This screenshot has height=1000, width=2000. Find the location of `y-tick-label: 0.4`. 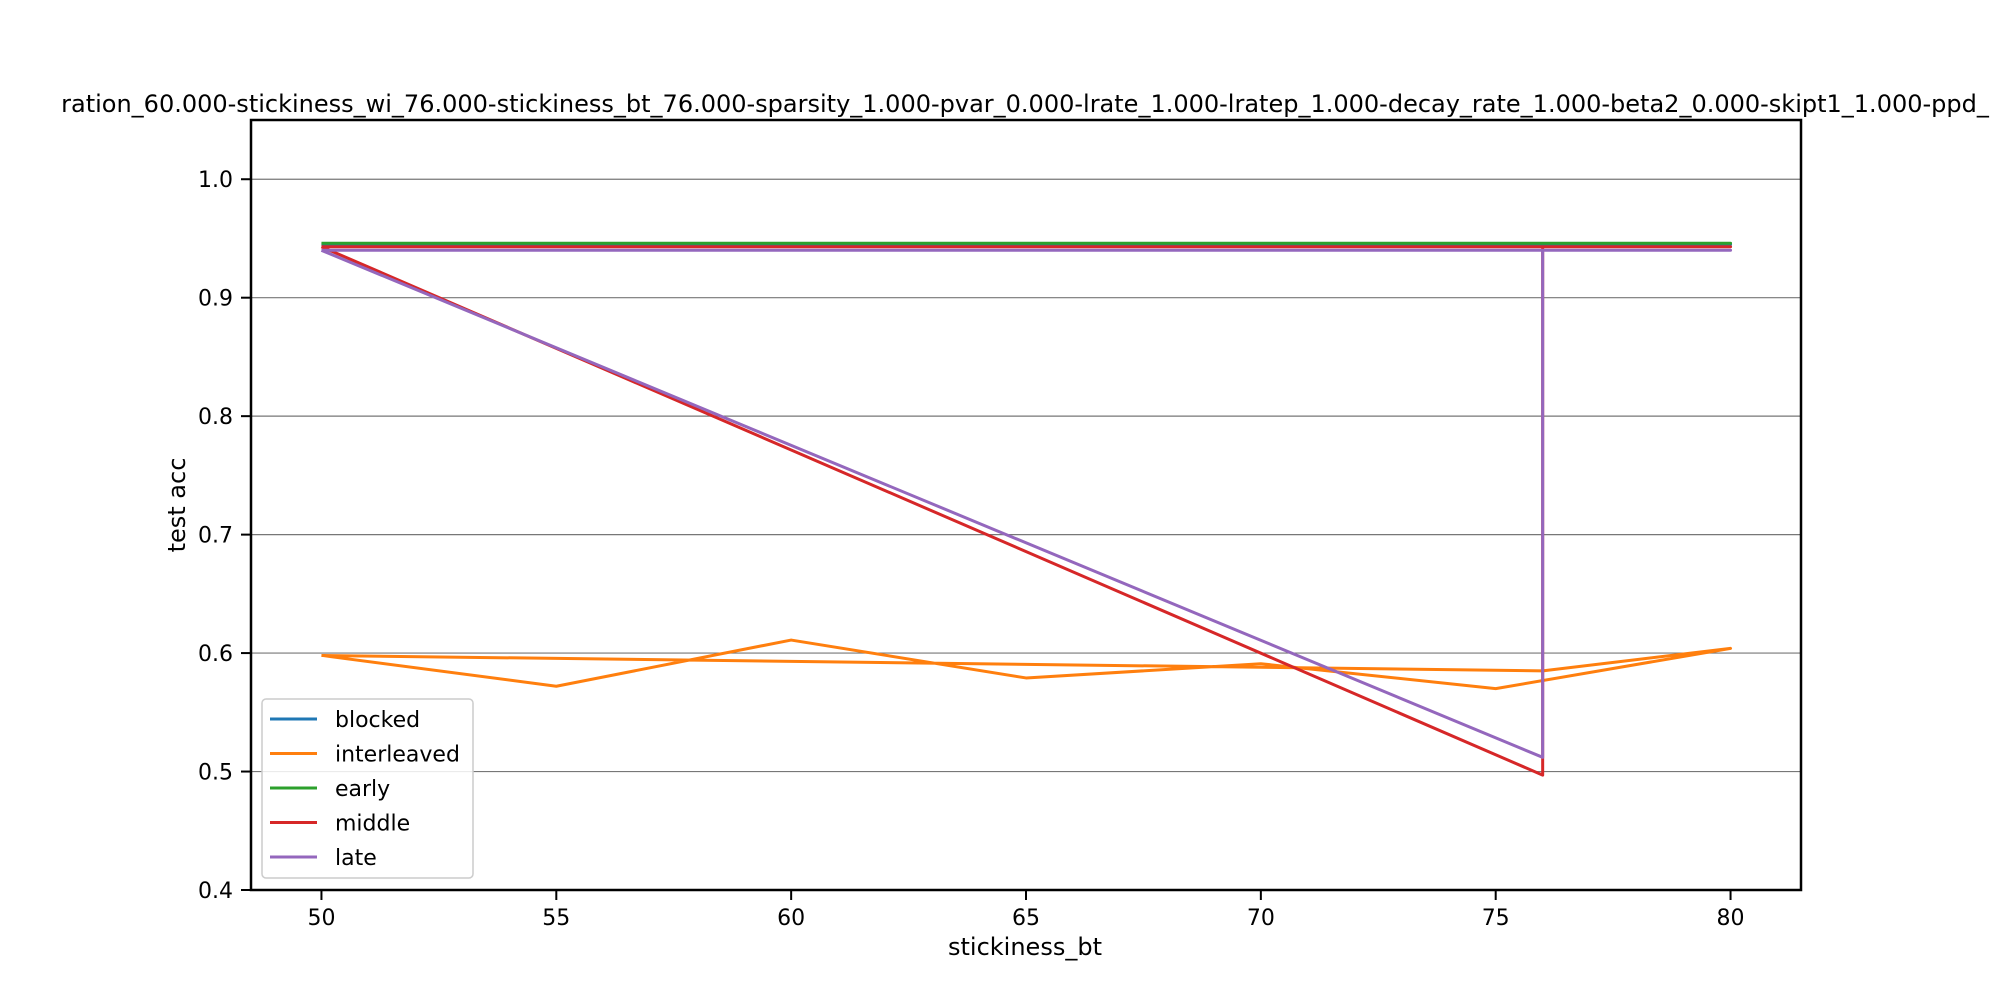

y-tick-label: 0.4 is located at coordinates (215, 891).